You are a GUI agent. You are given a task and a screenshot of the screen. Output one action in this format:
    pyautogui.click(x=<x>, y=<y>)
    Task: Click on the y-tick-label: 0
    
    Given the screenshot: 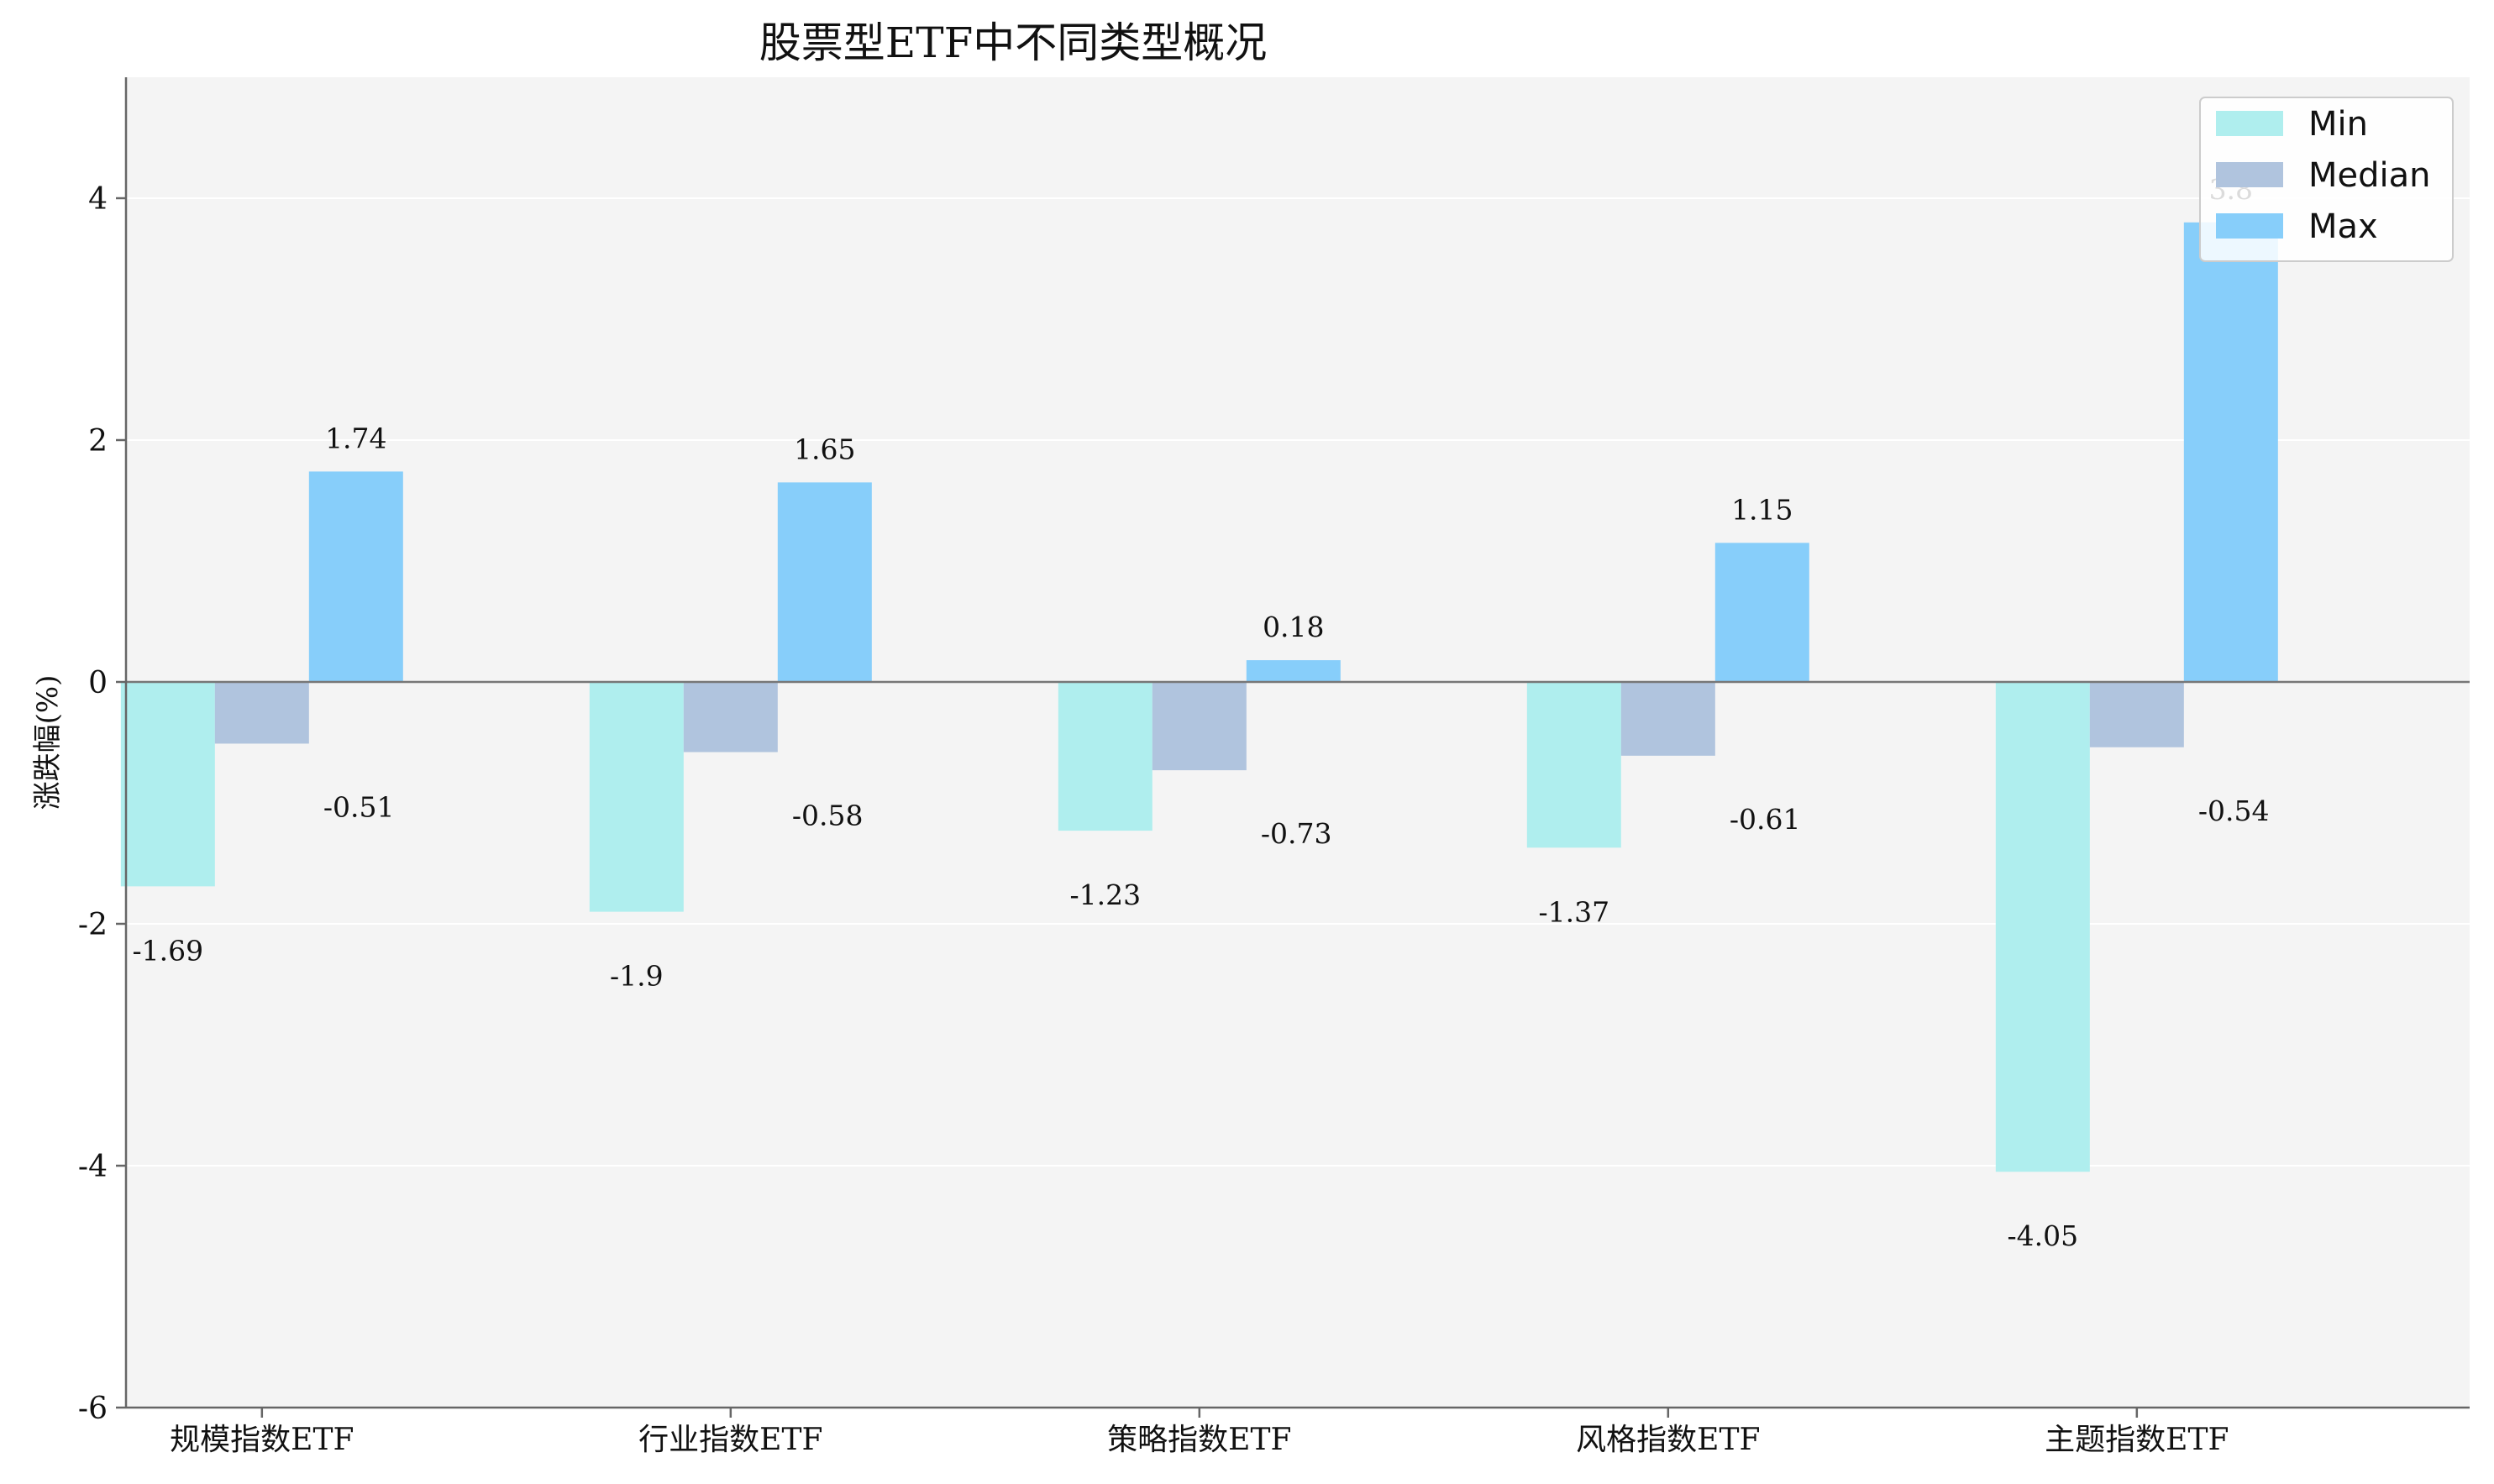 What is the action you would take?
    pyautogui.click(x=98, y=683)
    